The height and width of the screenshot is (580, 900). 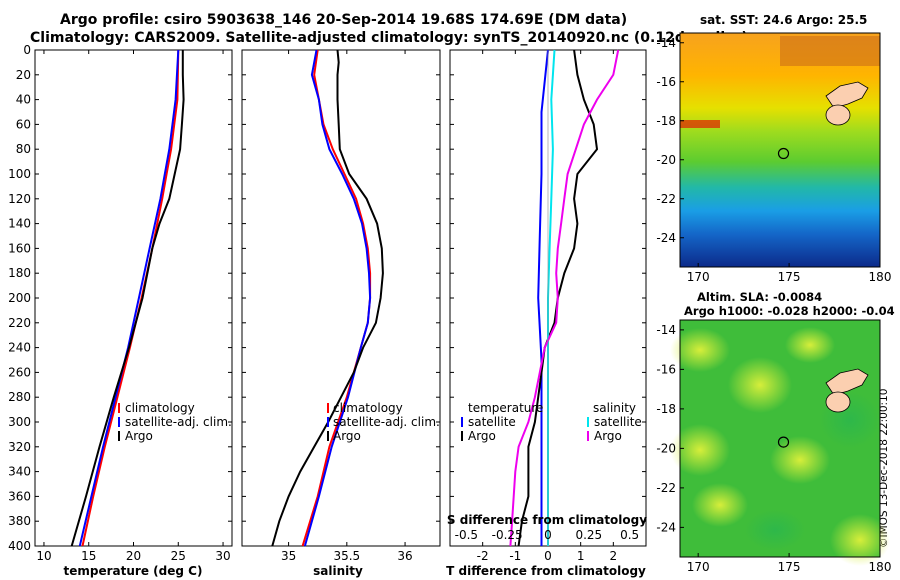 What do you see at coordinates (338, 571) in the screenshot?
I see `salinity-xlabel: salinity` at bounding box center [338, 571].